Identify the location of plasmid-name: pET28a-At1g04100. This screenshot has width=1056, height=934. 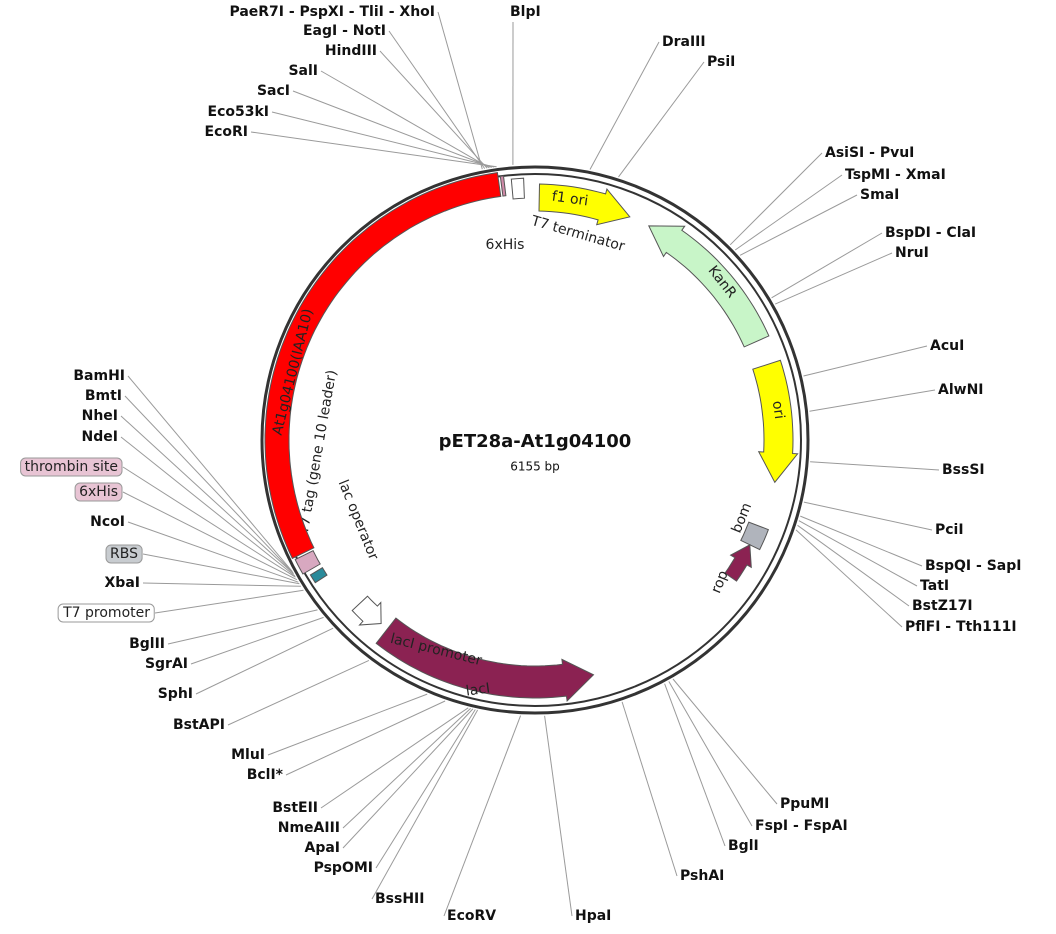
(535, 441).